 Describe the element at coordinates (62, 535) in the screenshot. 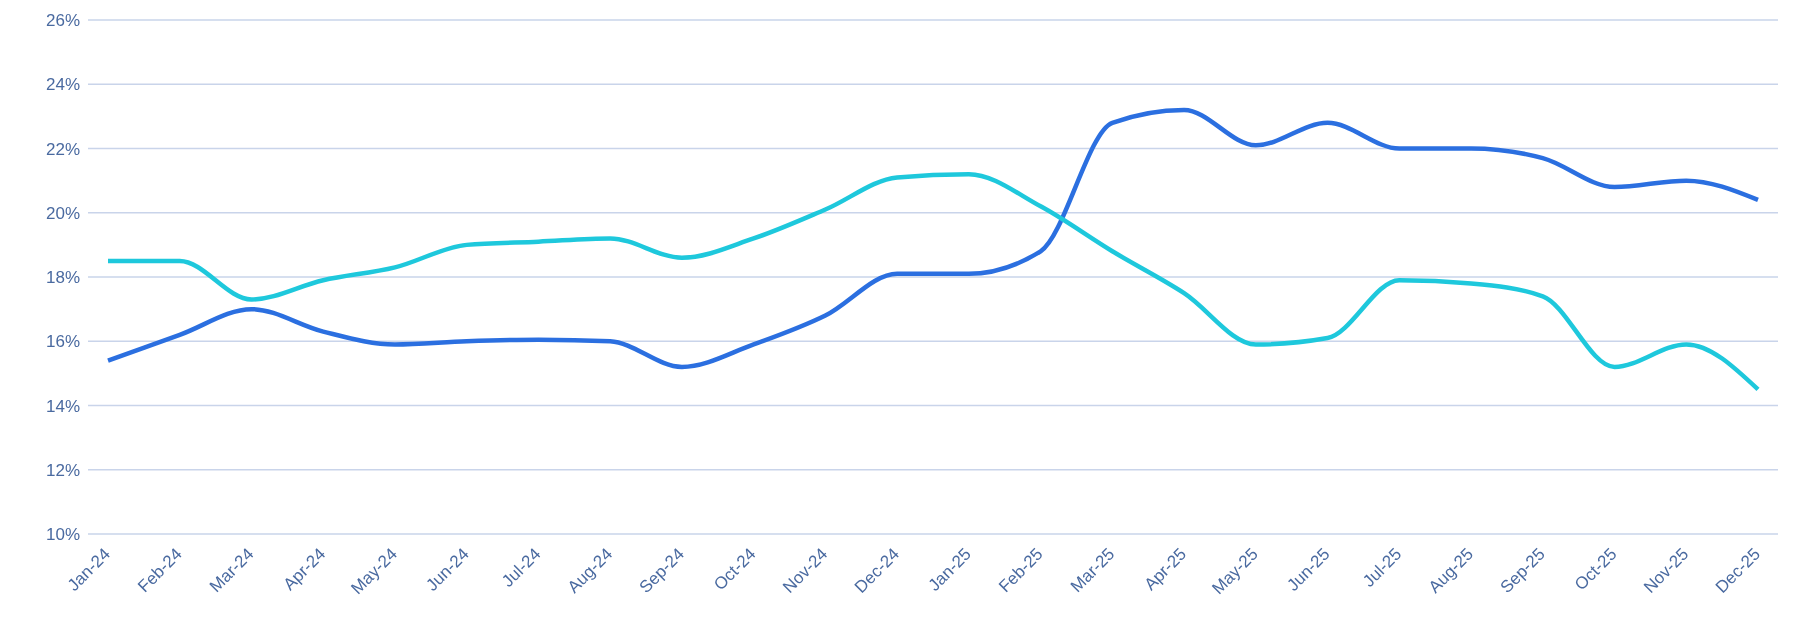

I see `y-tick-label: 10%` at that location.